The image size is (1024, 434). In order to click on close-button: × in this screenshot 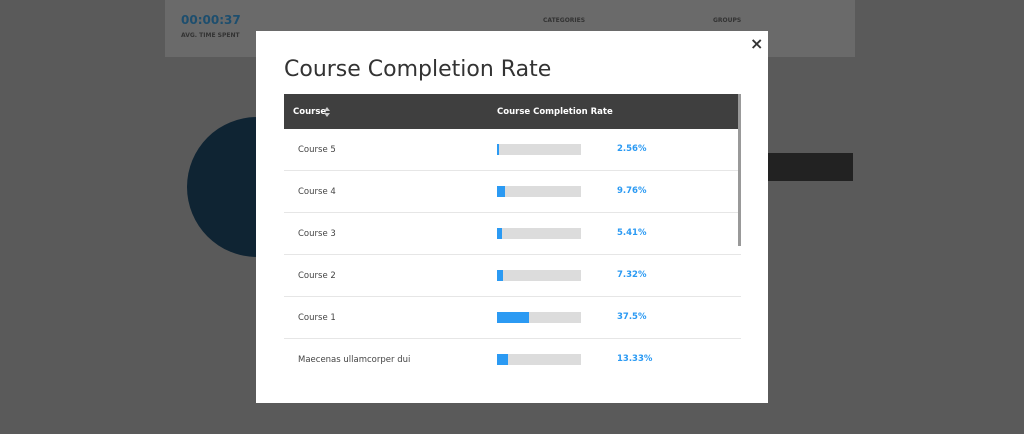, I will do `click(757, 43)`.